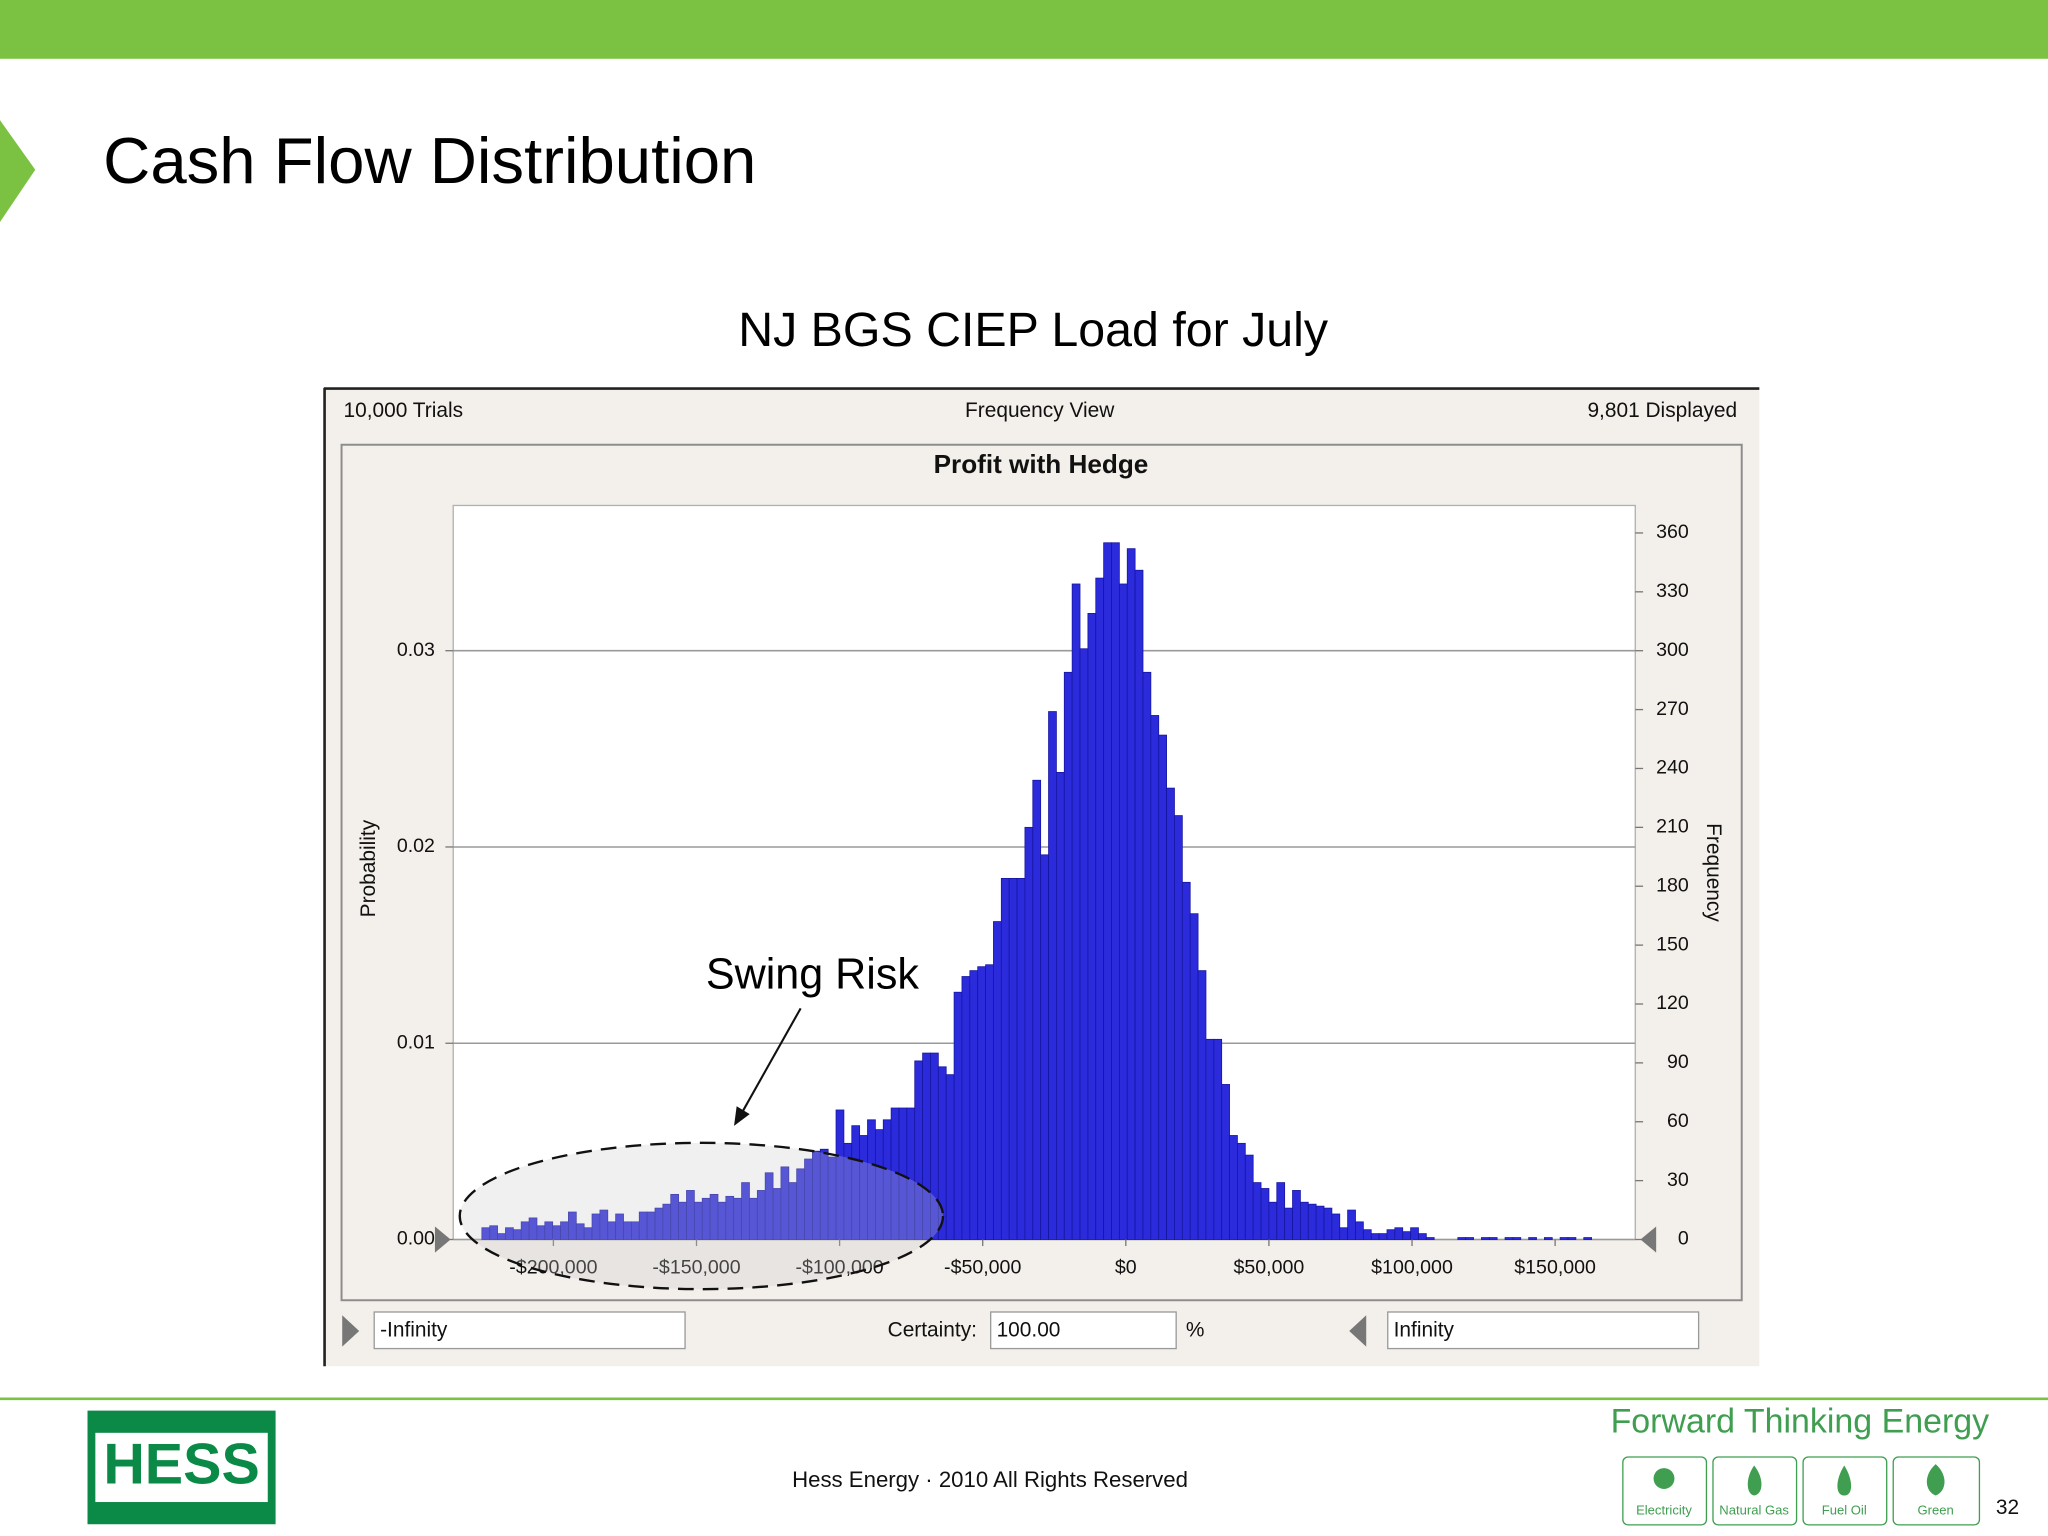 This screenshot has height=1536, width=2048. I want to click on right-arrow, so click(1358, 1331).